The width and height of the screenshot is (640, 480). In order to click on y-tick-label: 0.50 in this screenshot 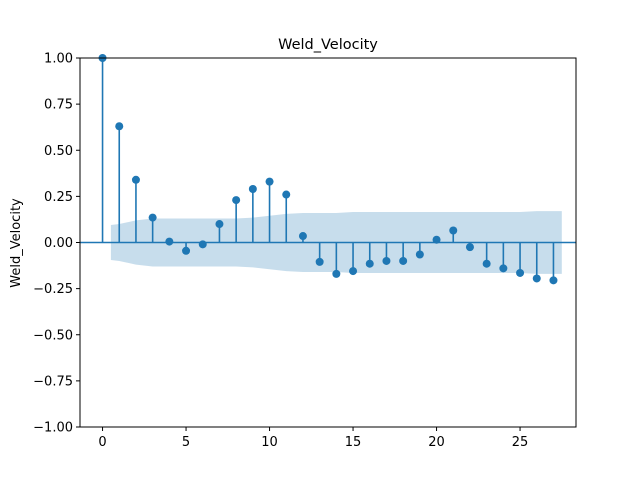, I will do `click(58, 151)`.